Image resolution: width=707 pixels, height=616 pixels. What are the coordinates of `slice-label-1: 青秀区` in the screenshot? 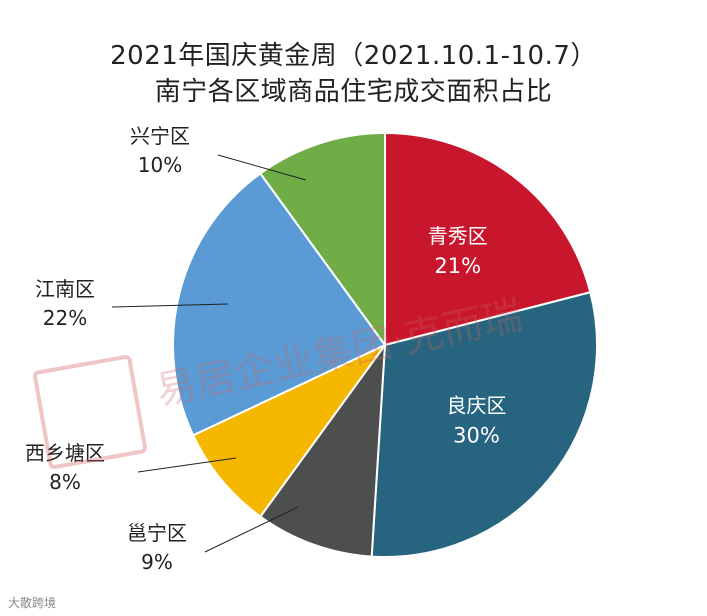 It's located at (458, 236).